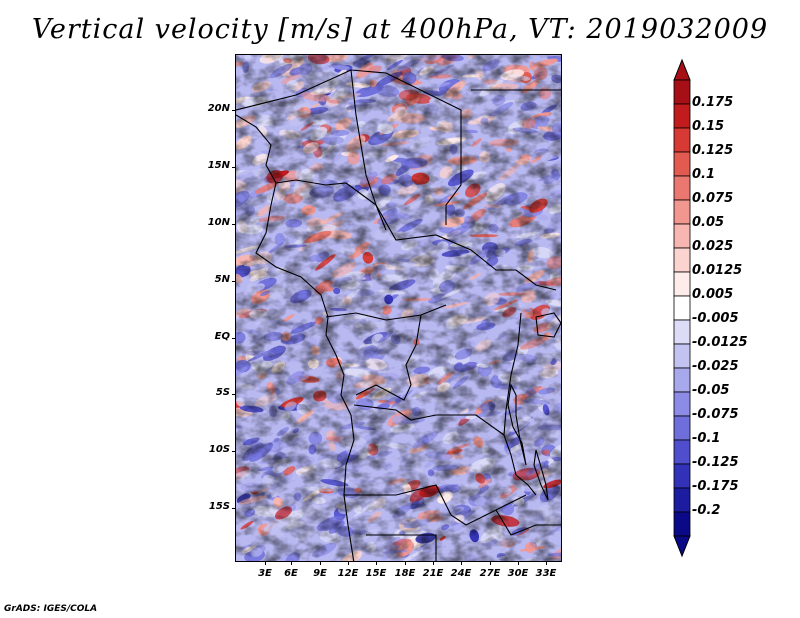 The image size is (800, 618). I want to click on colorbar-level-label: -0.005, so click(715, 318).